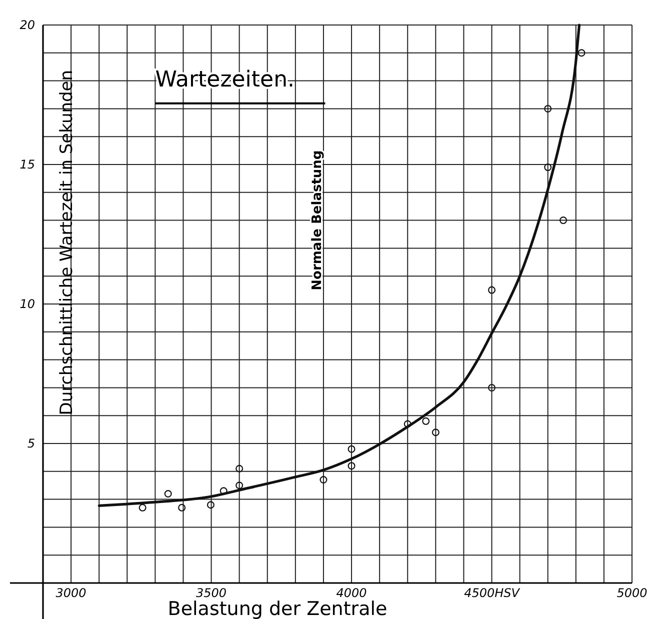  Describe the element at coordinates (632, 593) in the screenshot. I see `x-tick-label: 5000` at that location.